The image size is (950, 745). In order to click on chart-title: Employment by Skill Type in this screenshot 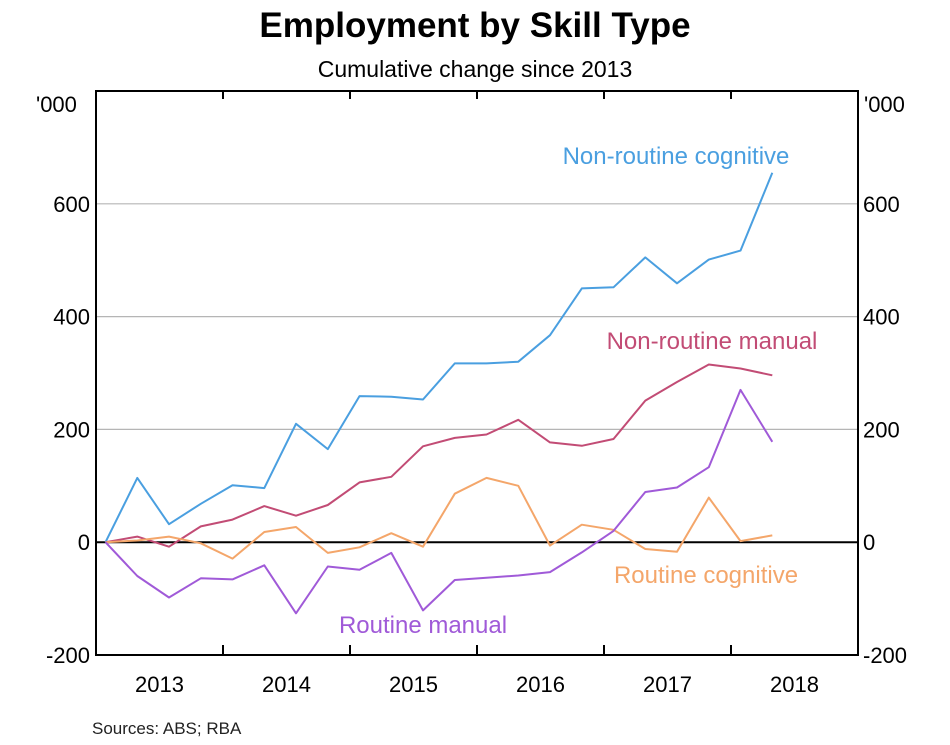, I will do `click(474, 25)`.